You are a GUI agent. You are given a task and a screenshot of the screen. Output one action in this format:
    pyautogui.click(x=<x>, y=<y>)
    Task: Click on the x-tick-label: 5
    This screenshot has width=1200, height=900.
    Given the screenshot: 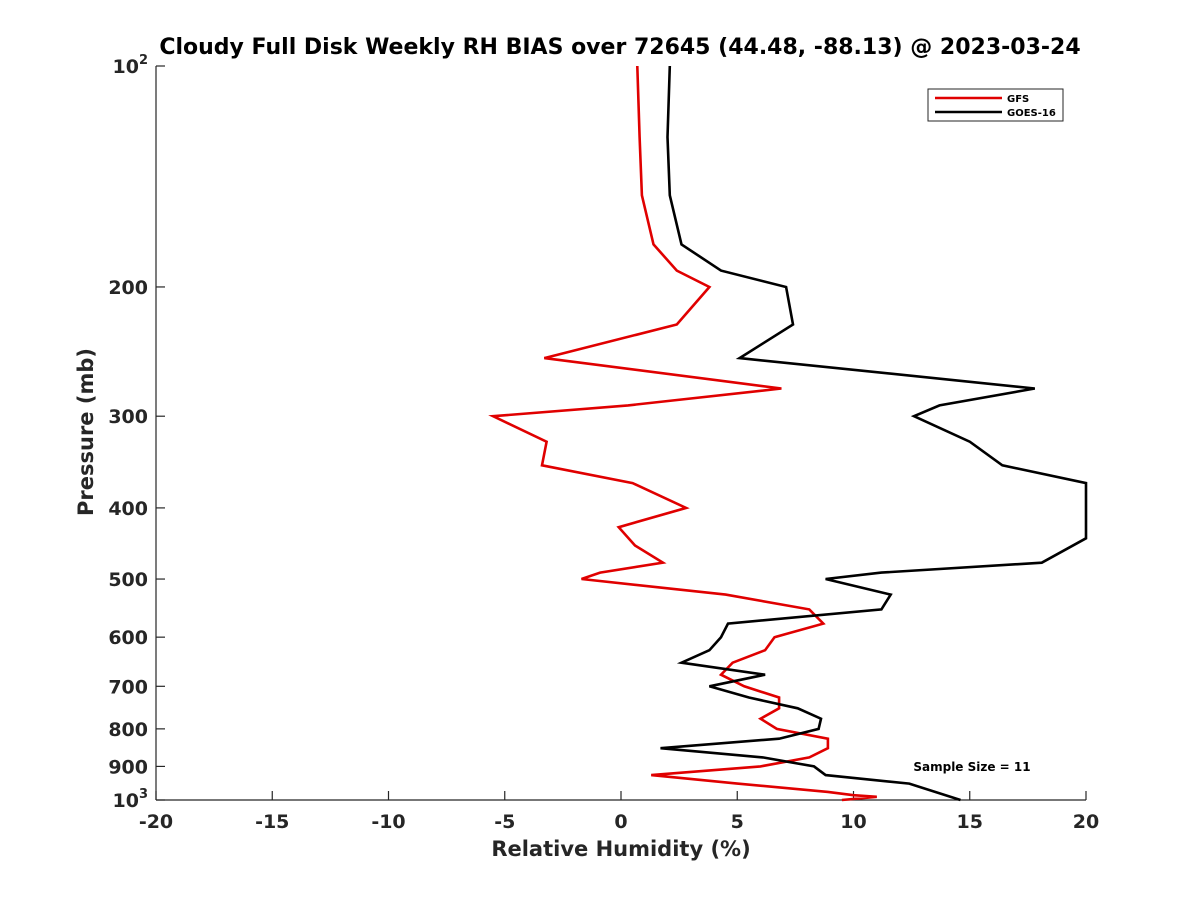 What is the action you would take?
    pyautogui.click(x=737, y=822)
    